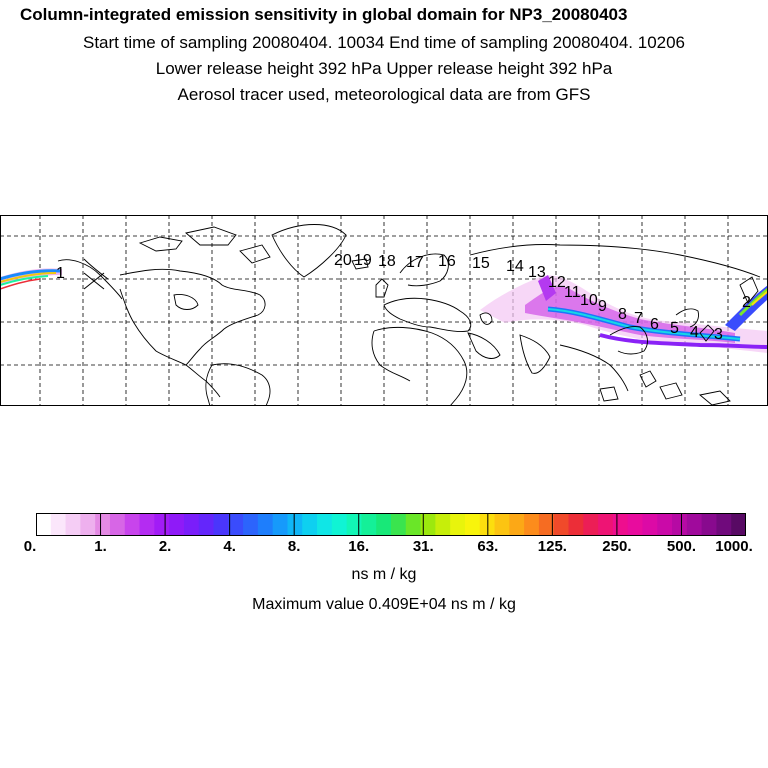  What do you see at coordinates (552, 546) in the screenshot?
I see `colorbar-tick-label: 125.` at bounding box center [552, 546].